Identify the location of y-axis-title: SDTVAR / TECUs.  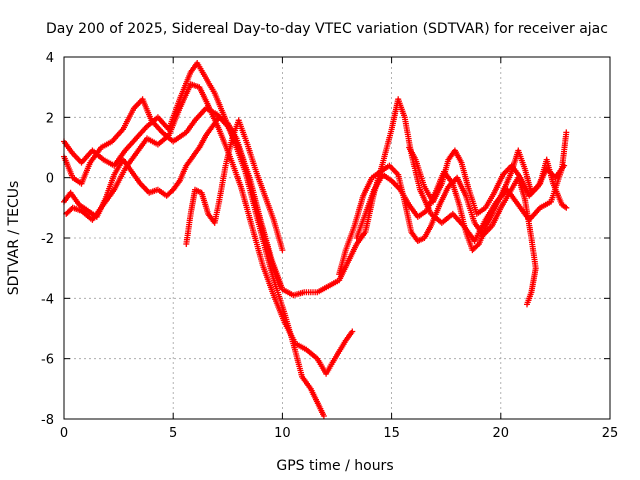
(14, 238).